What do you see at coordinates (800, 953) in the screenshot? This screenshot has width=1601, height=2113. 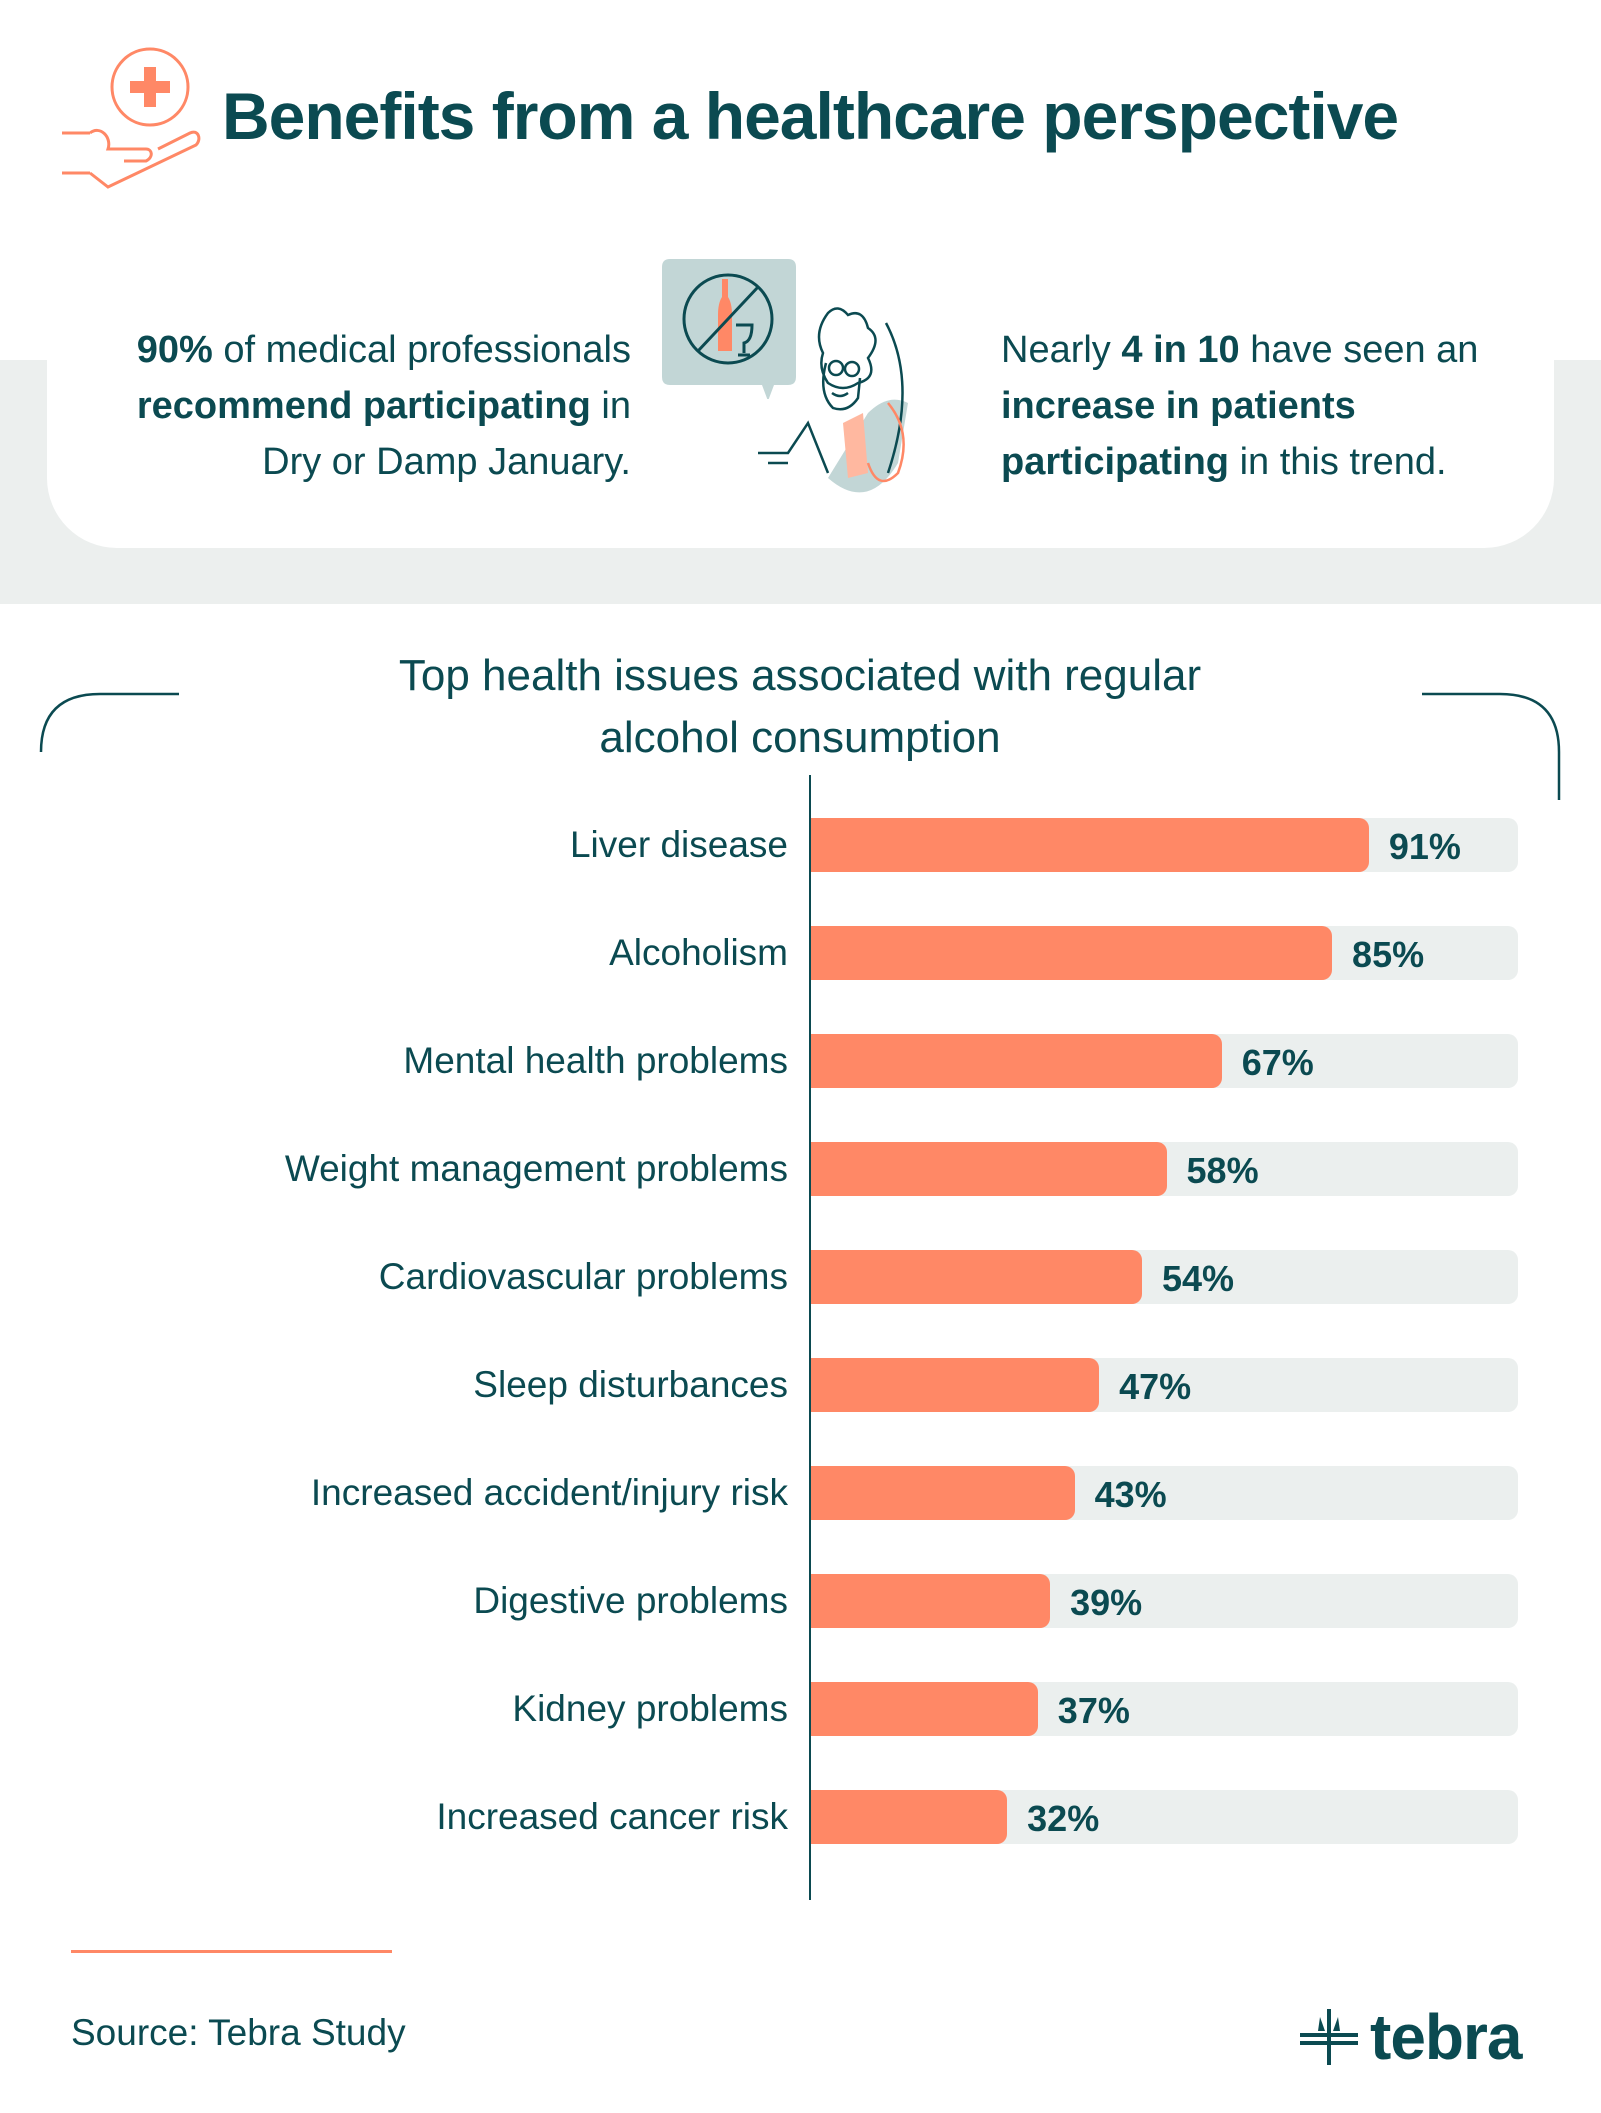 I see `bar-row: Alcoholism 85%` at bounding box center [800, 953].